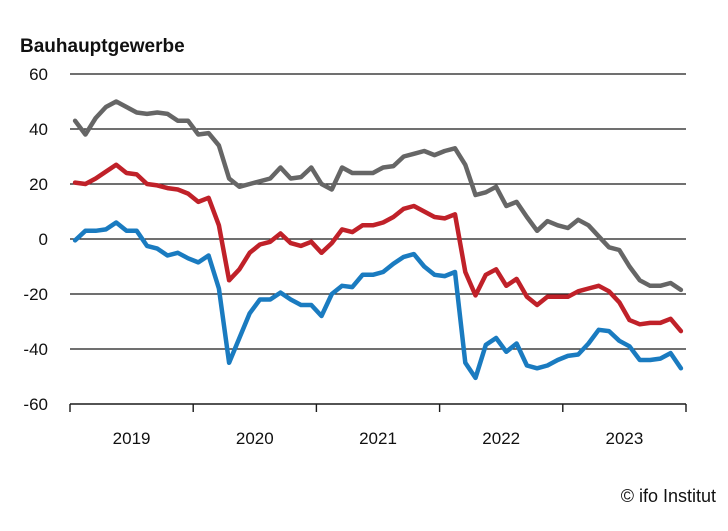  What do you see at coordinates (501, 438) in the screenshot?
I see `x-tick-label: 2022` at bounding box center [501, 438].